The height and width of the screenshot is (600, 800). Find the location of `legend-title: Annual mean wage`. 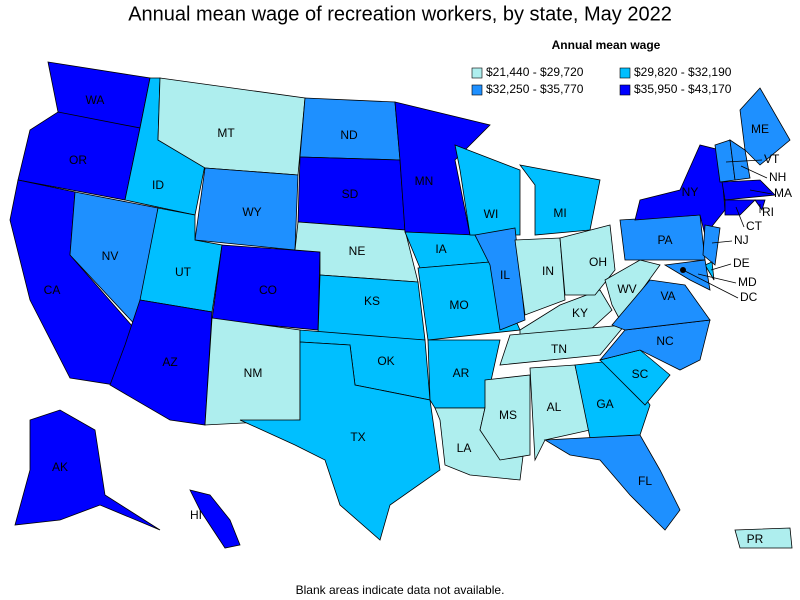

legend-title: Annual mean wage is located at coordinates (606, 45).